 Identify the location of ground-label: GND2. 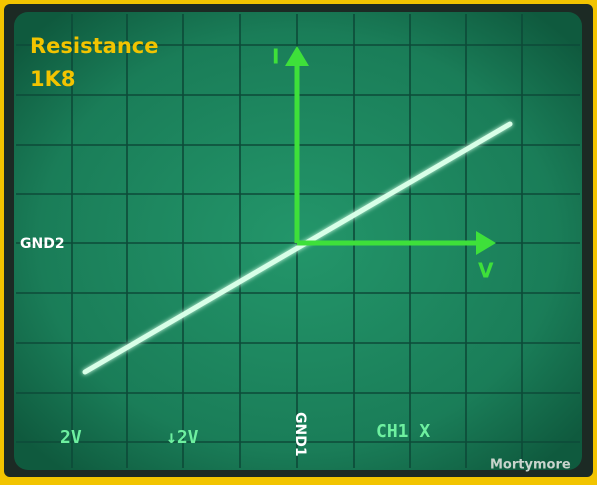
(42, 244).